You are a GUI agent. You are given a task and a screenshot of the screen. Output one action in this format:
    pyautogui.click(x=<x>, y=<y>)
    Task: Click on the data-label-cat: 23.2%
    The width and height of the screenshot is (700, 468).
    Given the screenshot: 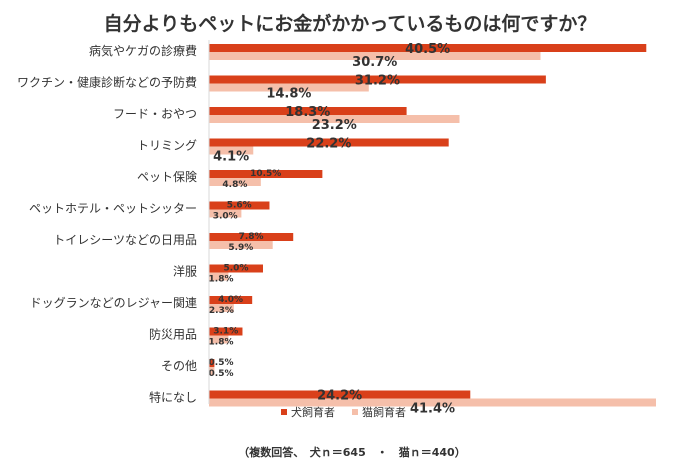 What is the action you would take?
    pyautogui.click(x=334, y=125)
    